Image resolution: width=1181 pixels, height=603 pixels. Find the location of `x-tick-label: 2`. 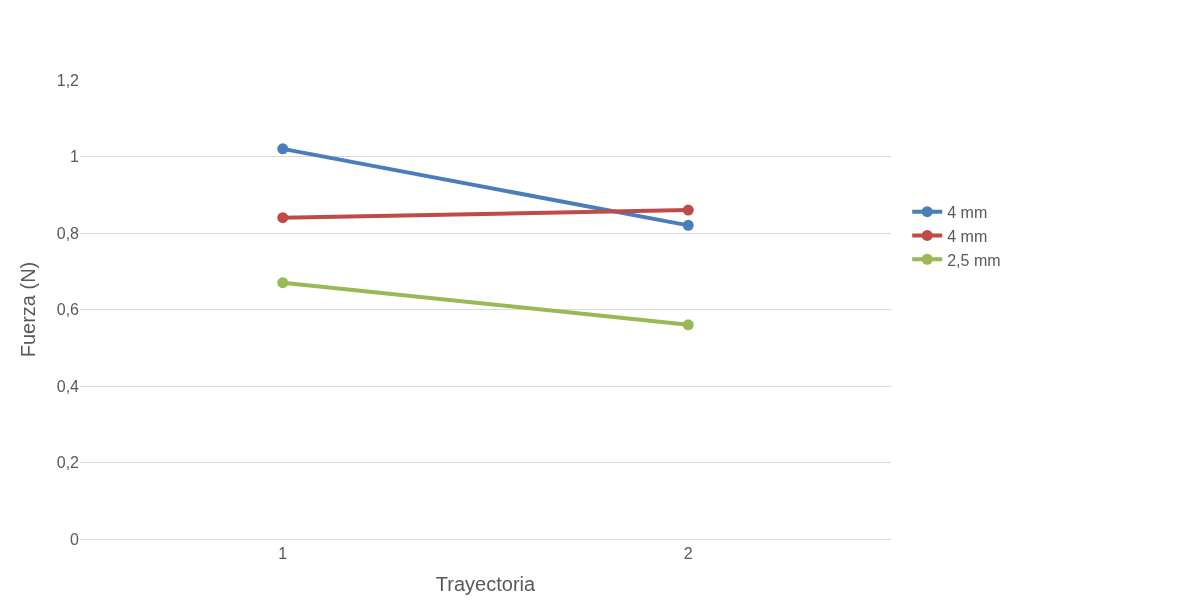

x-tick-label: 2 is located at coordinates (688, 554).